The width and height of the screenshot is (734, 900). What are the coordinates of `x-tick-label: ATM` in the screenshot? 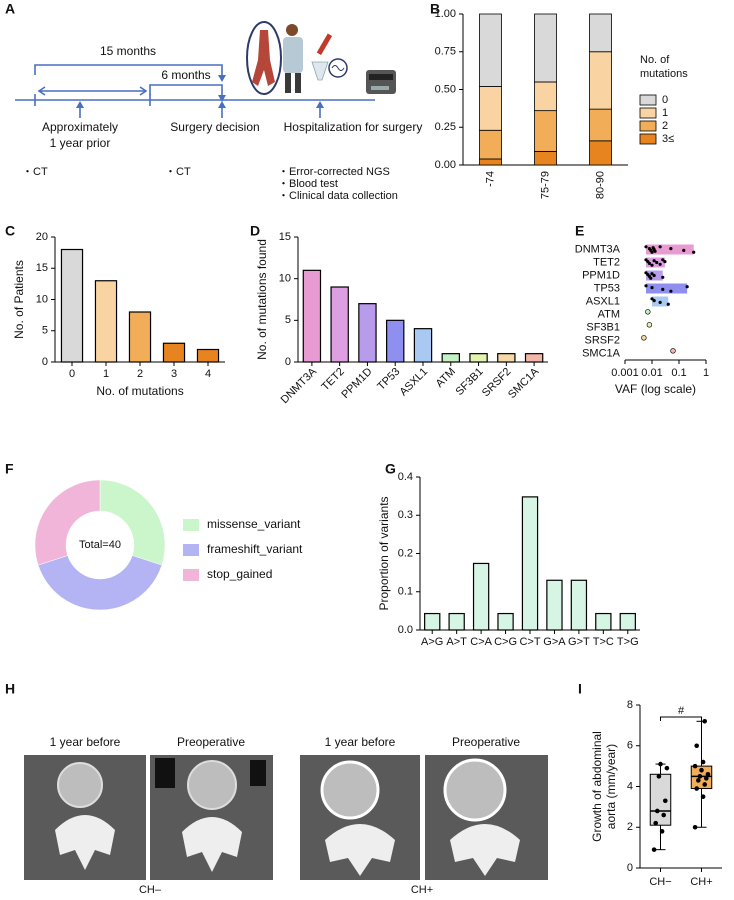 It's located at (446, 378).